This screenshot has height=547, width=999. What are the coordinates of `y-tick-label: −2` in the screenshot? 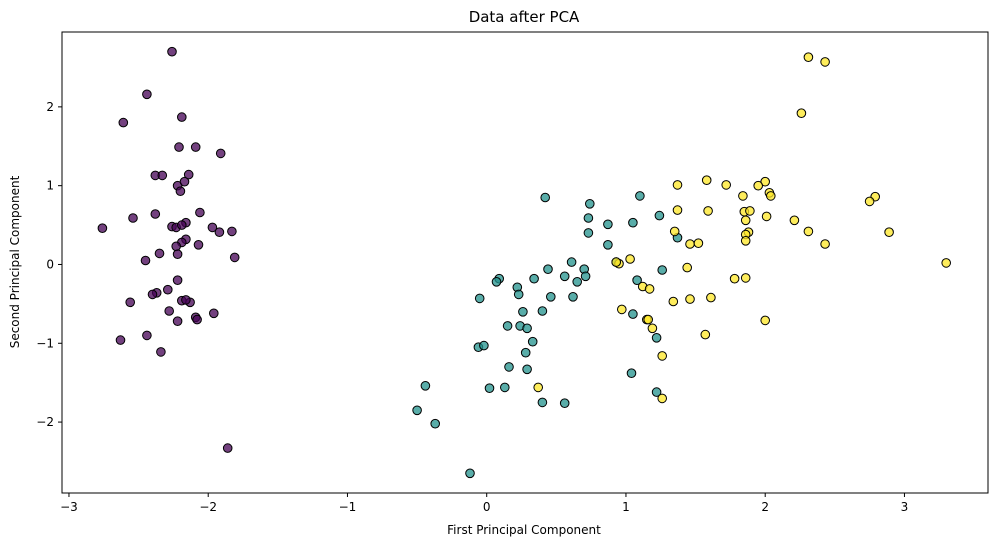 It's located at (45, 422).